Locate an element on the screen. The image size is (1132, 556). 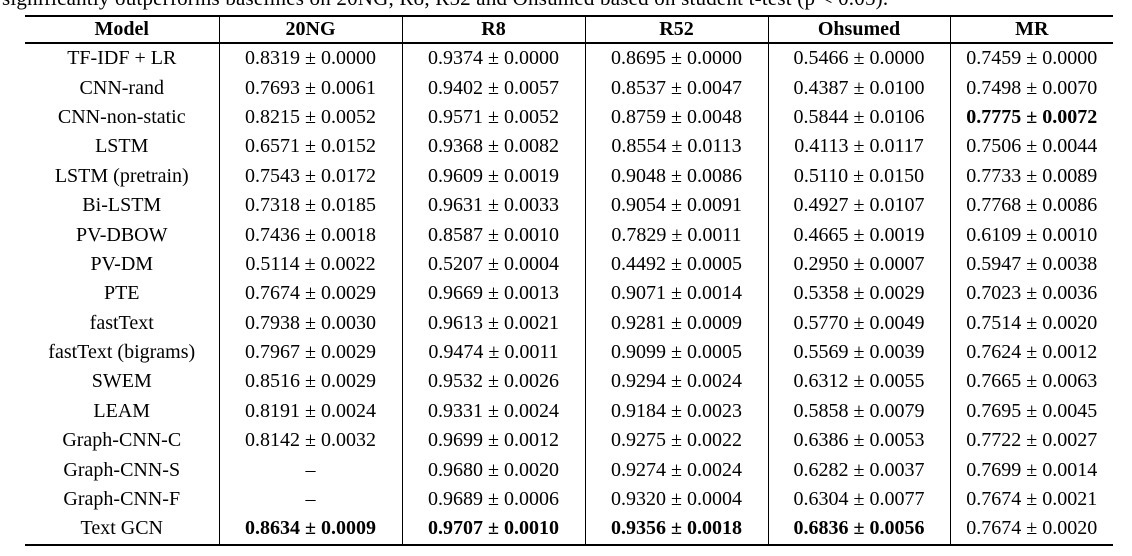
accuracy-value-cell: 0.6109 ± 0.0010 is located at coordinates (1031, 235).